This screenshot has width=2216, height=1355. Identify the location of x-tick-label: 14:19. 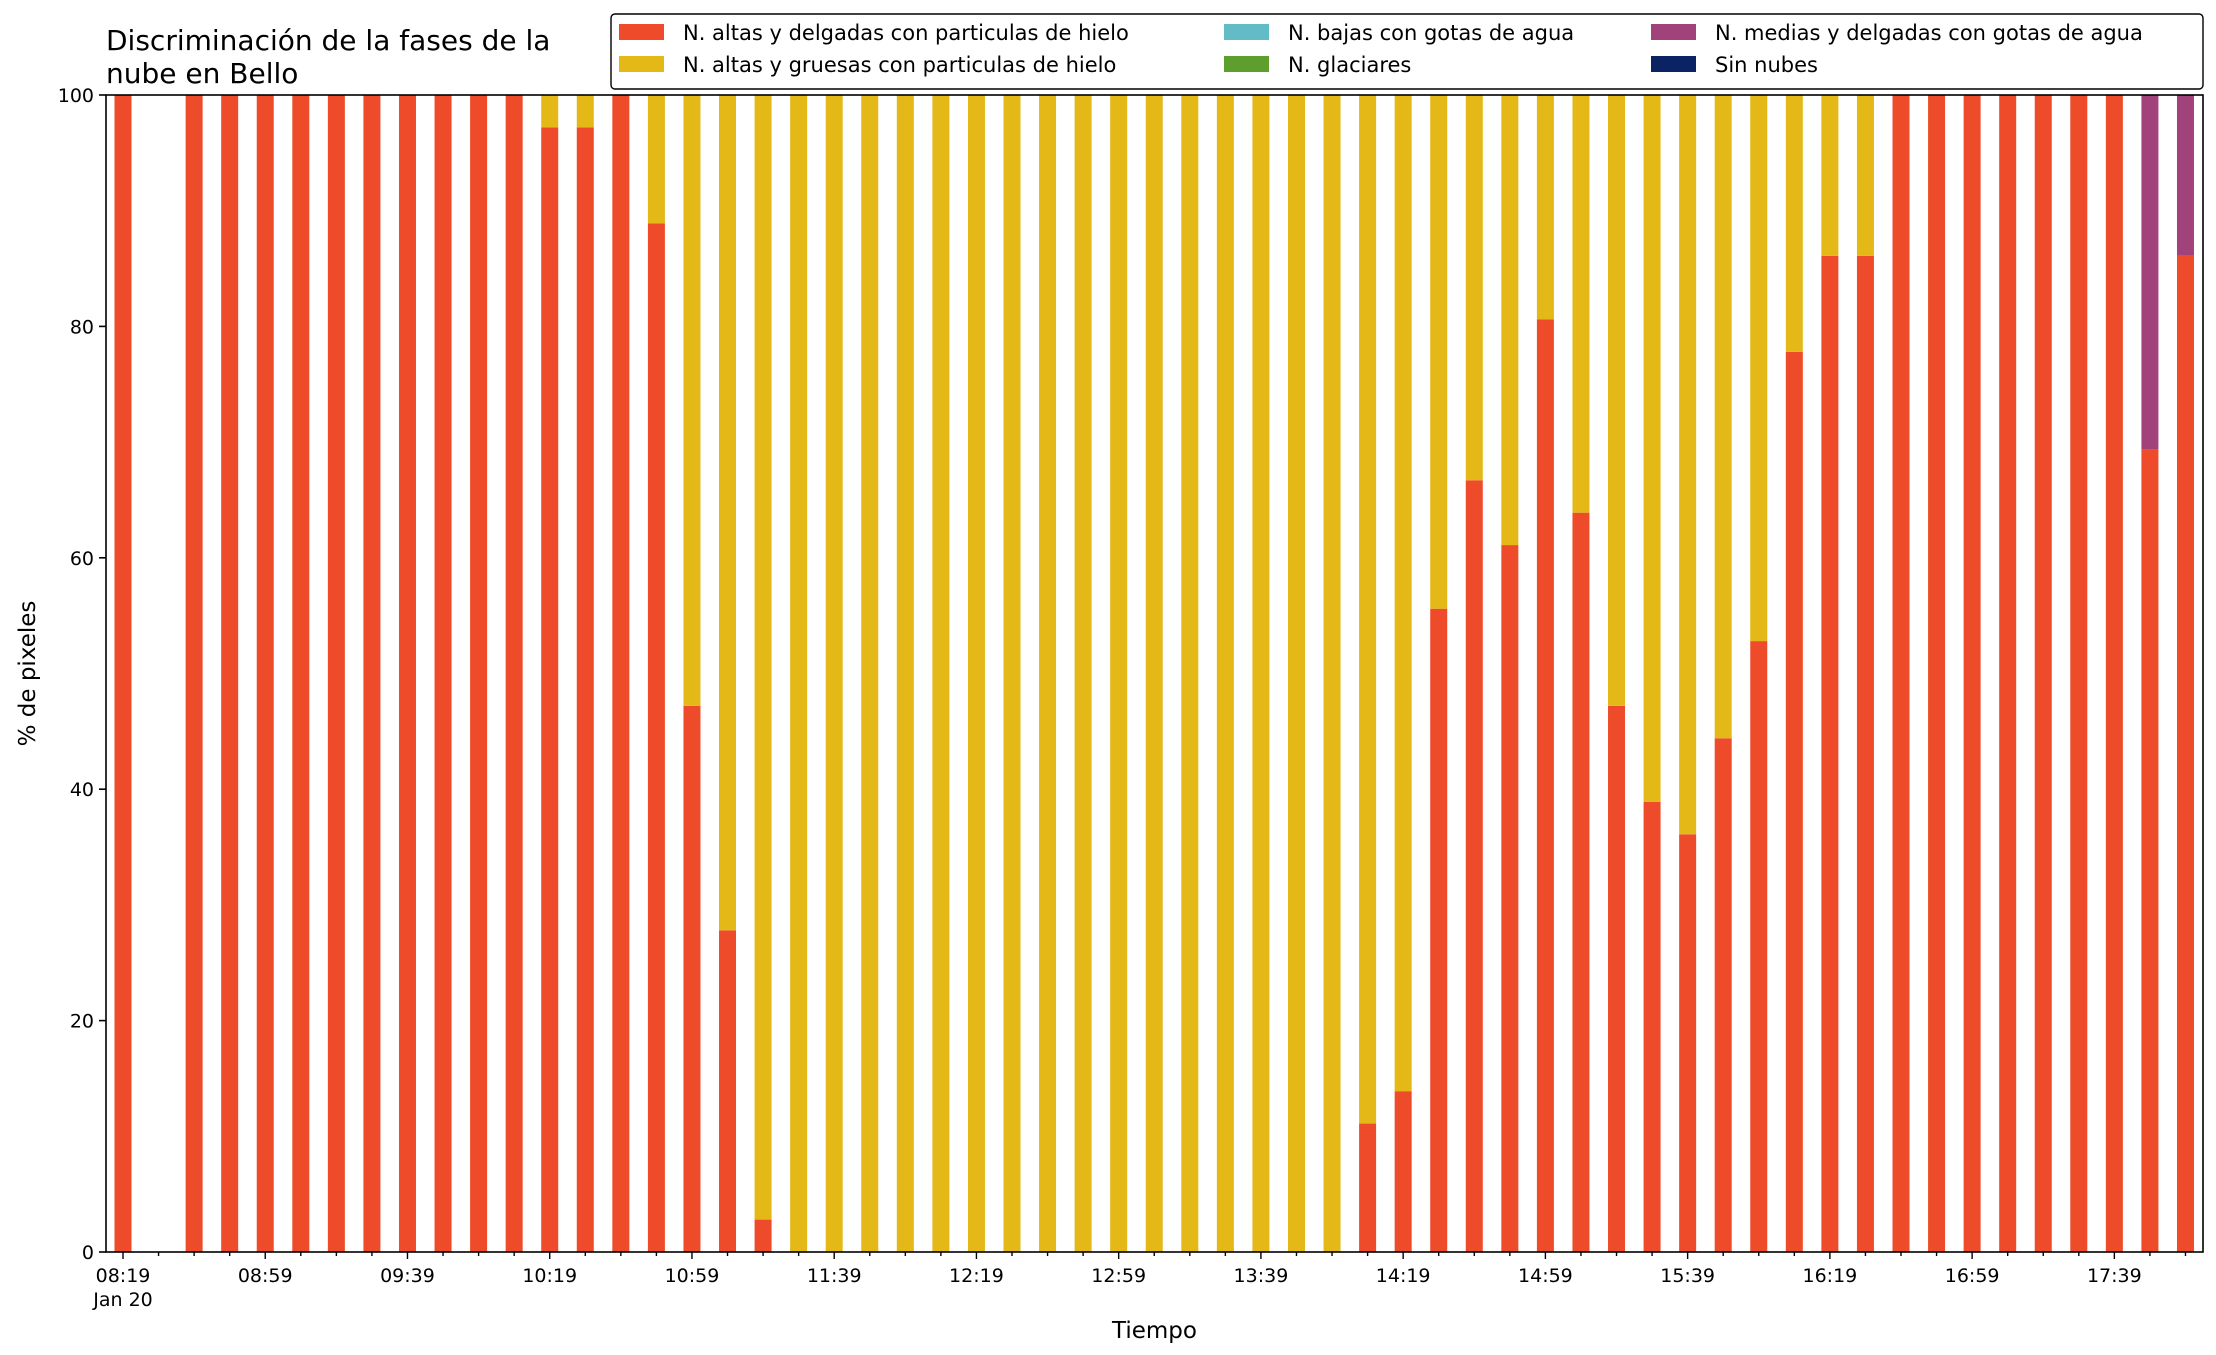
(1403, 1276).